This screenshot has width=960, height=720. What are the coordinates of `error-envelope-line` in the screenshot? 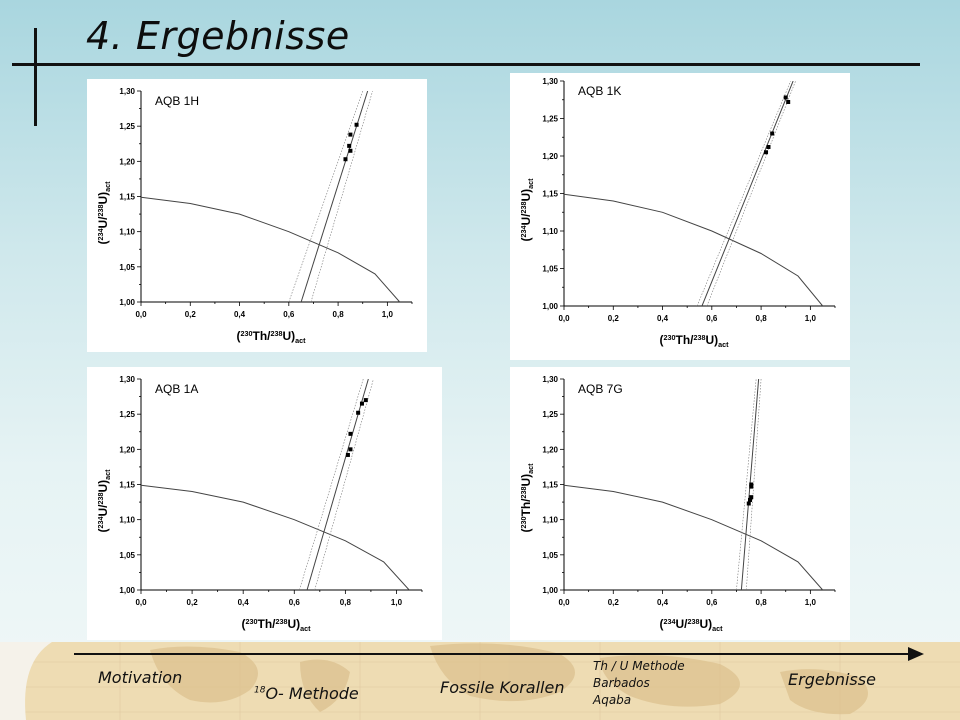 It's located at (344, 484).